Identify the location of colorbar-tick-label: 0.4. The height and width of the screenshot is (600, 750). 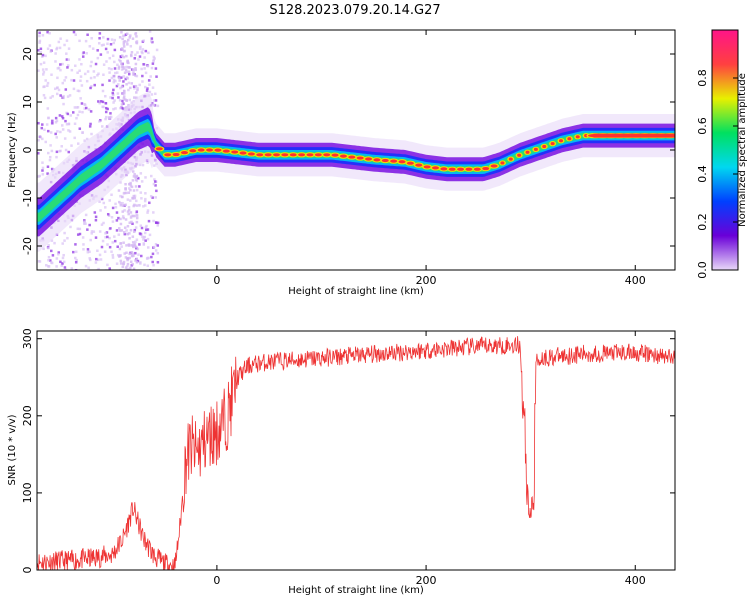
(702, 174).